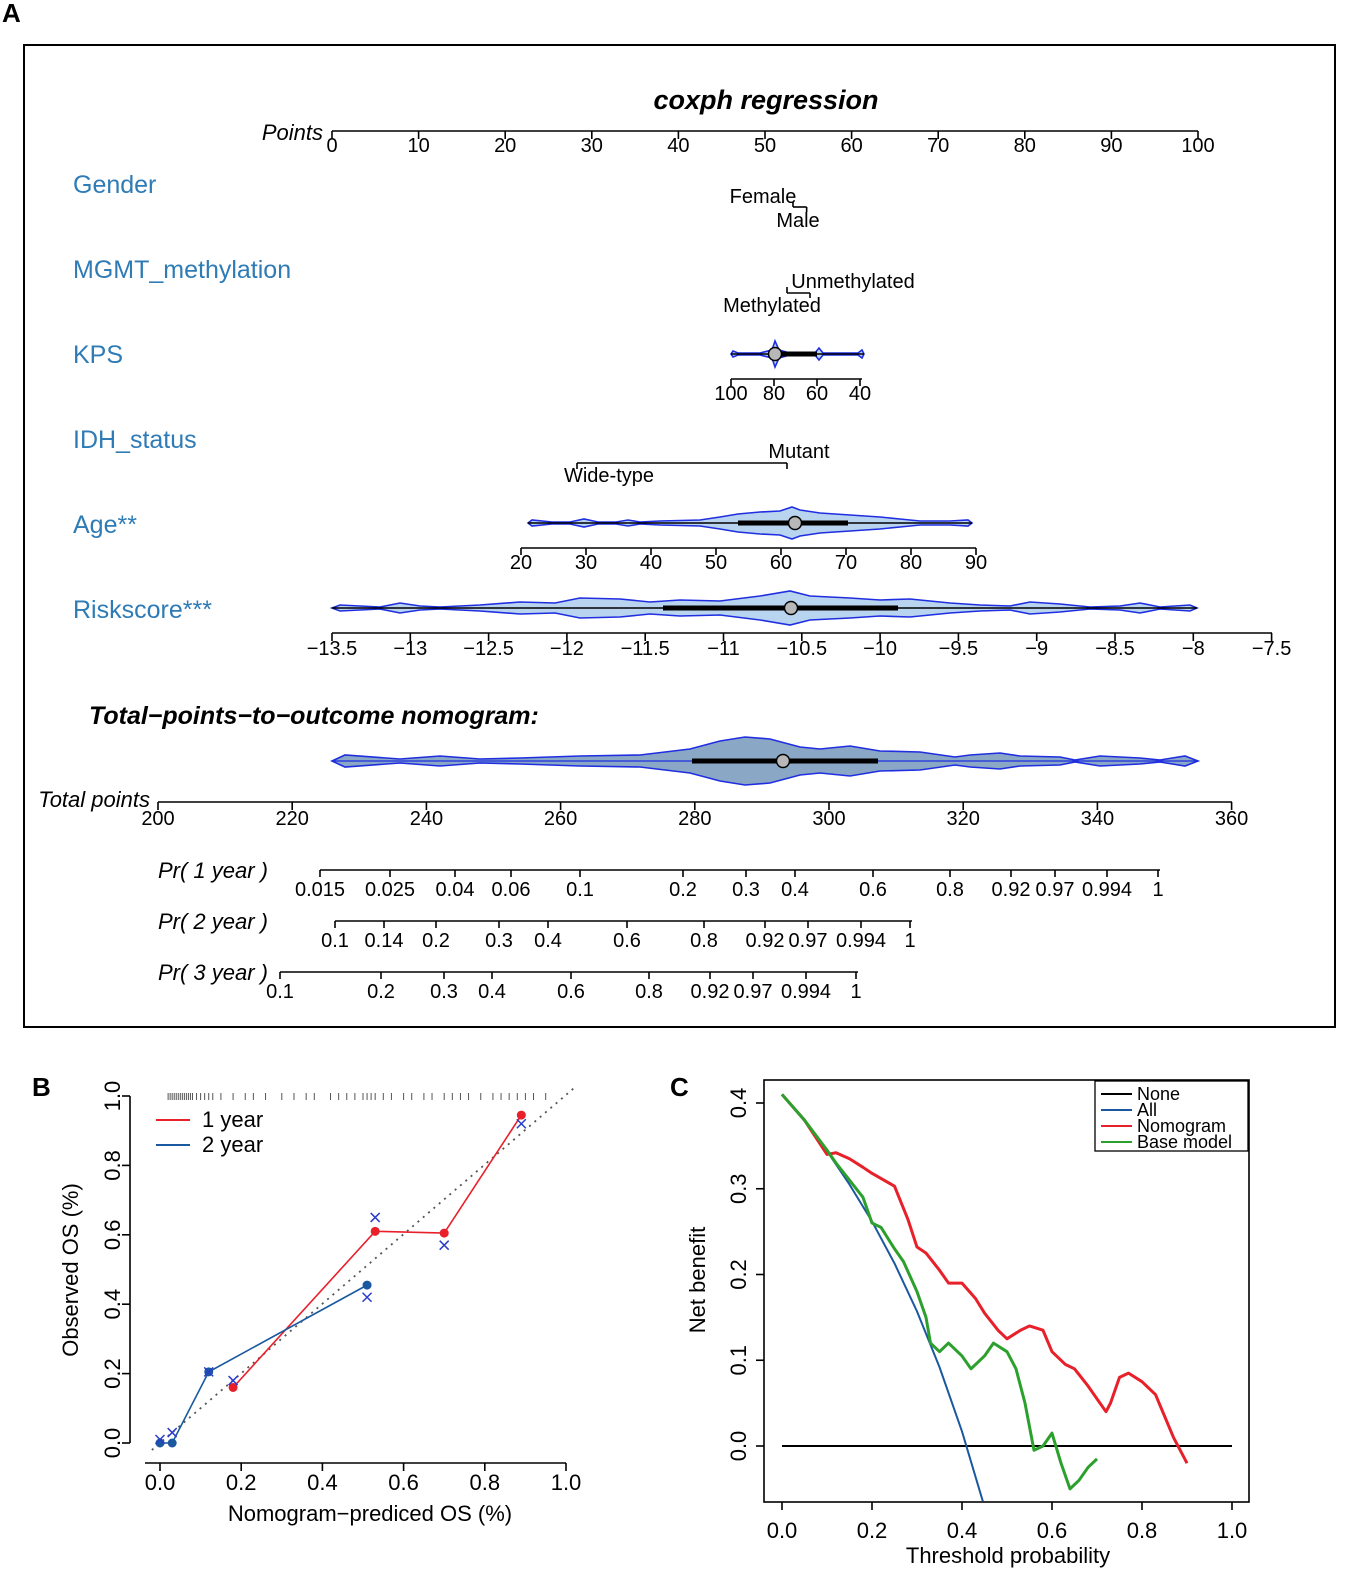  What do you see at coordinates (390, 890) in the screenshot?
I see `probability-axis-tick-label: 0.025` at bounding box center [390, 890].